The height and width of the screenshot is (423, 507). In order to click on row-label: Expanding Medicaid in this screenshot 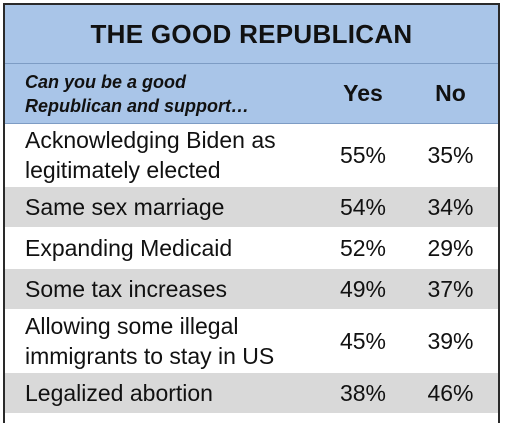, I will do `click(129, 248)`.